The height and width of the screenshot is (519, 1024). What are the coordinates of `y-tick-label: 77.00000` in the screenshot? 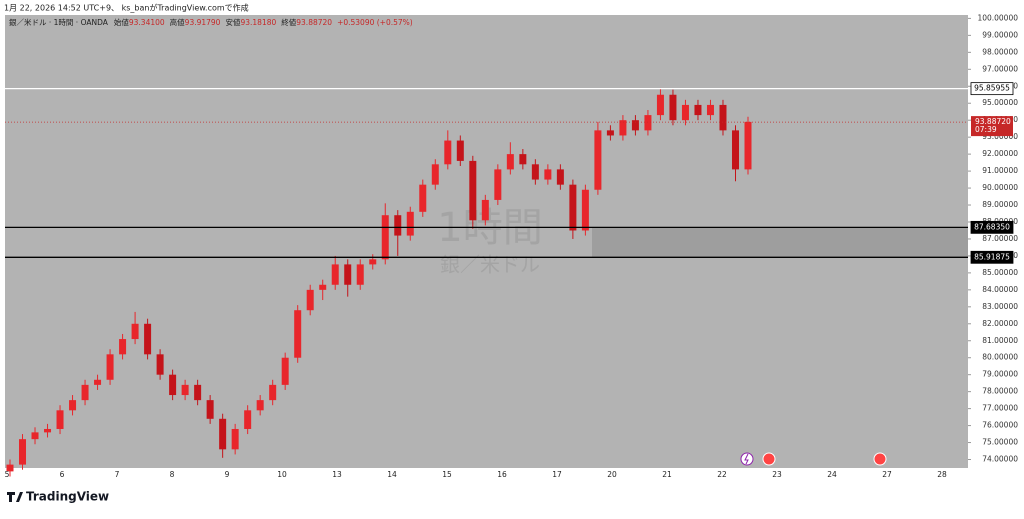 It's located at (1000, 408).